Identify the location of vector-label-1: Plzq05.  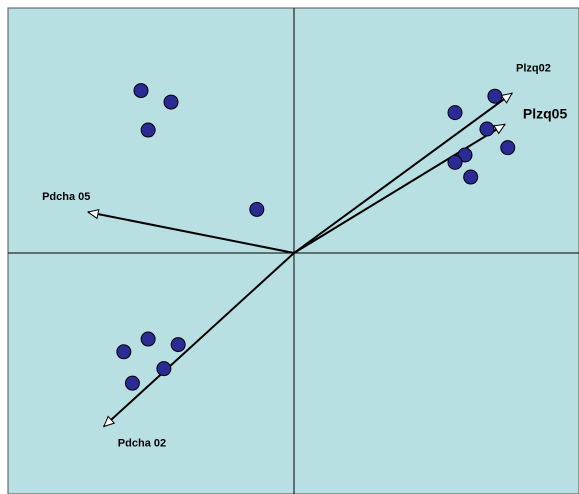
(545, 113).